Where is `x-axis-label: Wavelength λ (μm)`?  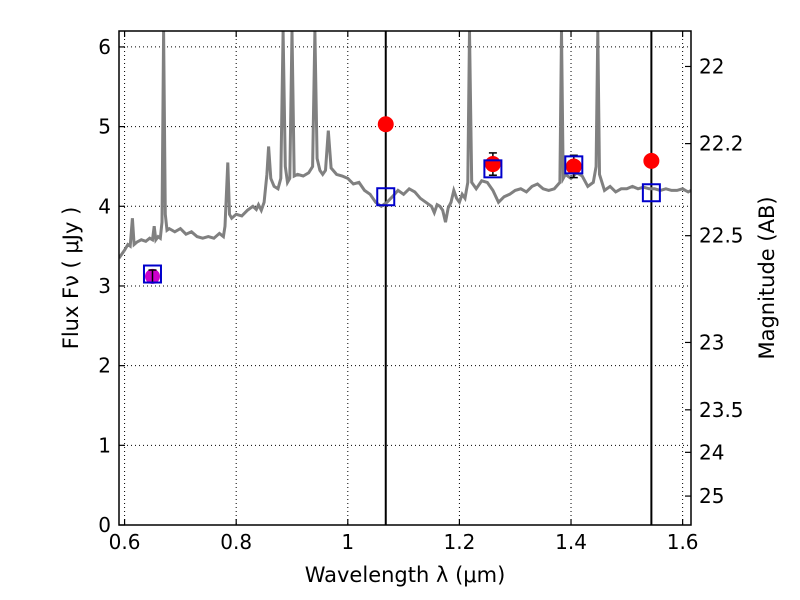
x-axis-label: Wavelength λ (μm) is located at coordinates (405, 575).